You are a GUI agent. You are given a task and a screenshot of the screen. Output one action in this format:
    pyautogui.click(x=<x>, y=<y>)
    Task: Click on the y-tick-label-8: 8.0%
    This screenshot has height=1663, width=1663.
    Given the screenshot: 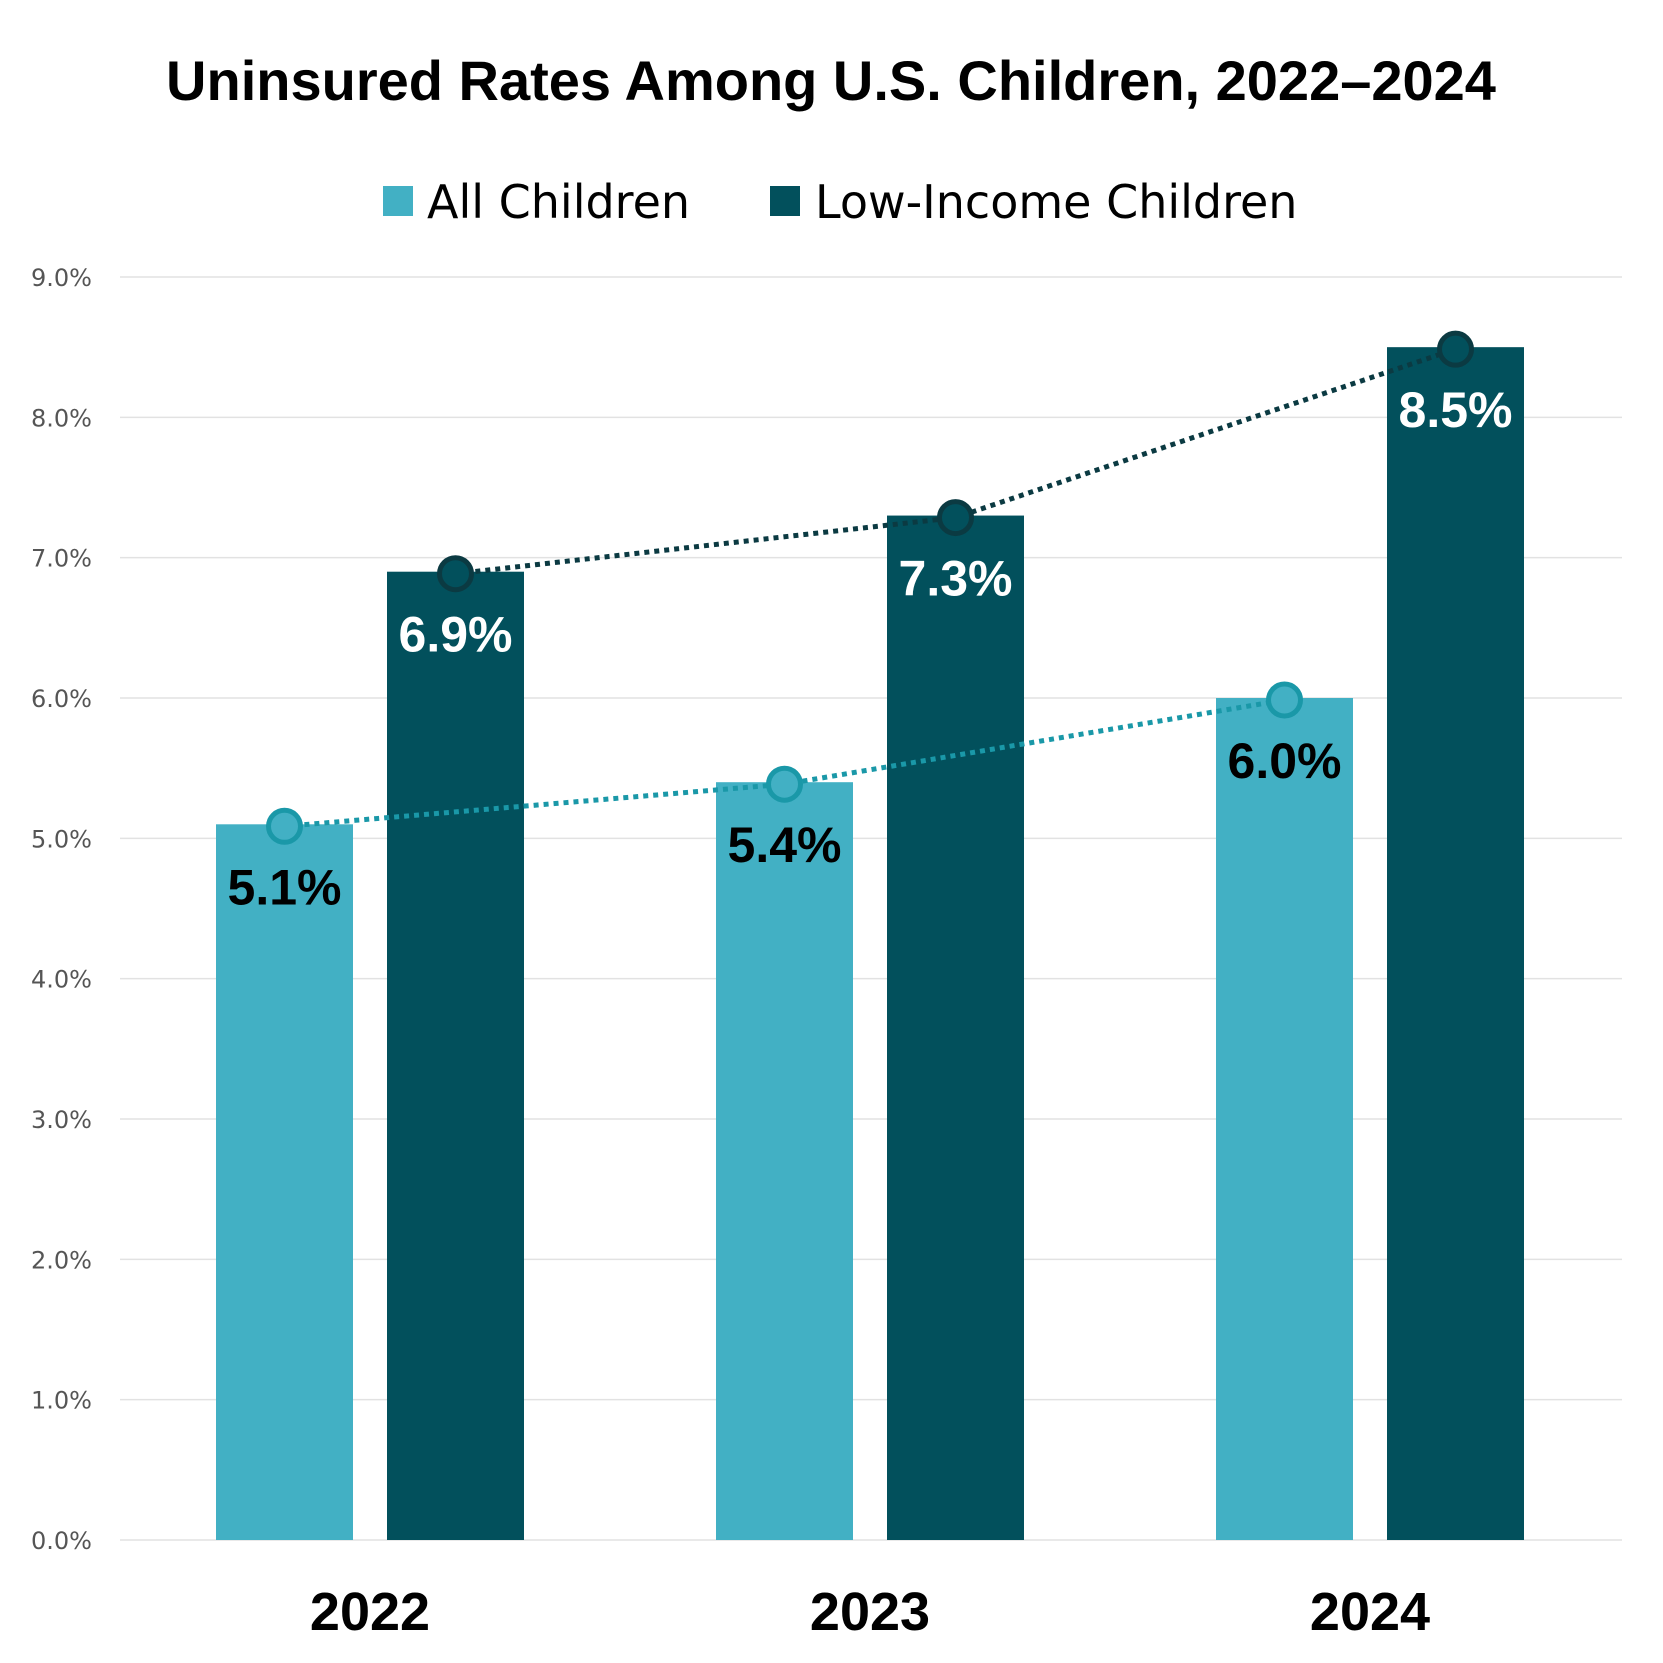 What is the action you would take?
    pyautogui.click(x=61, y=418)
    